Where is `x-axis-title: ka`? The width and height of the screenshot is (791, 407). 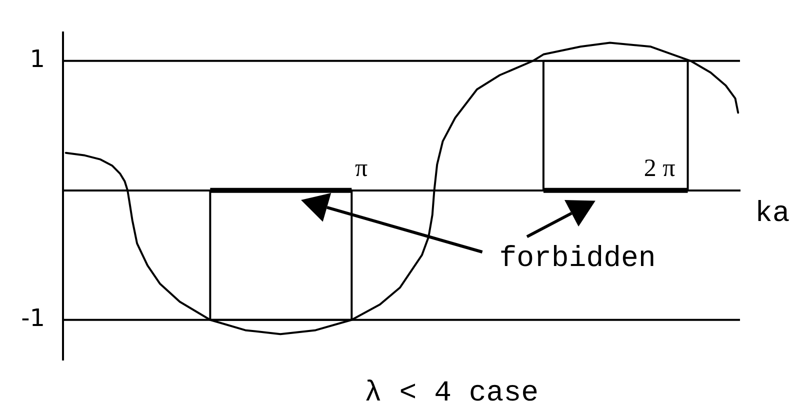
x-axis-title: ka is located at coordinates (772, 213).